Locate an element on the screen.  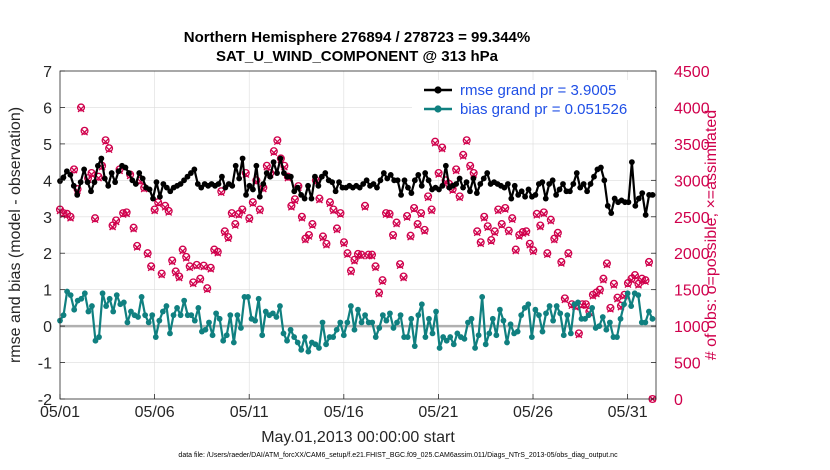
x-axis: 05/01 05/06 05/11 05/16 05/21 05/26 05/31 is located at coordinates (344, 407).